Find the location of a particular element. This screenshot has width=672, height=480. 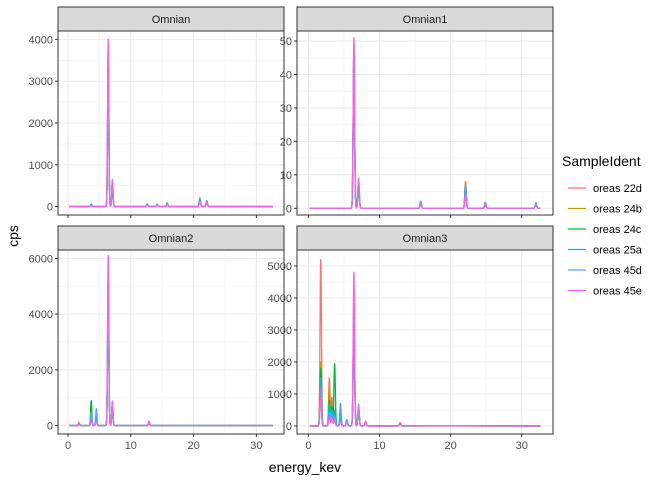

y-tick-label: 10 is located at coordinates (286, 176).